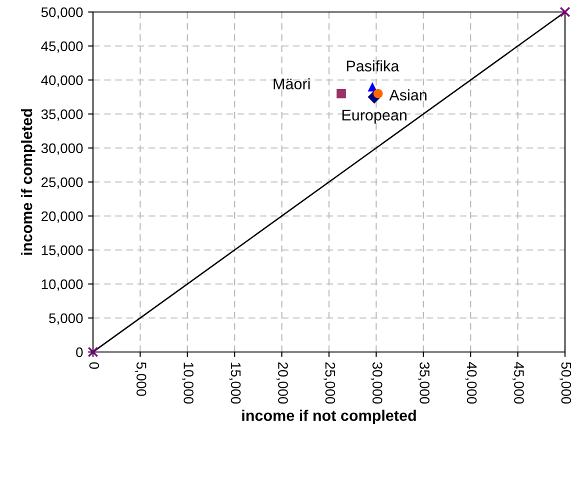  What do you see at coordinates (28, 182) in the screenshot?
I see `y-axis-title: income if completed` at bounding box center [28, 182].